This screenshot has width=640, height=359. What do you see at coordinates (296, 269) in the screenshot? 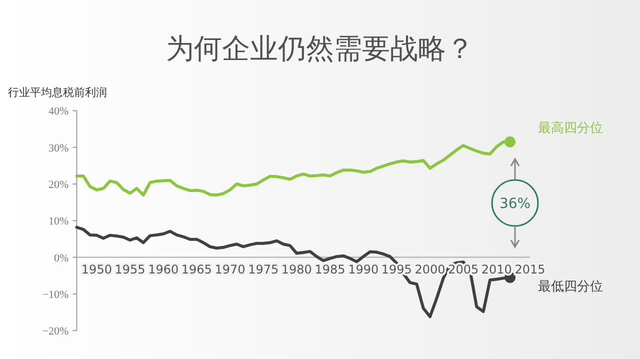
I see `x-tick-label: 1980` at bounding box center [296, 269].